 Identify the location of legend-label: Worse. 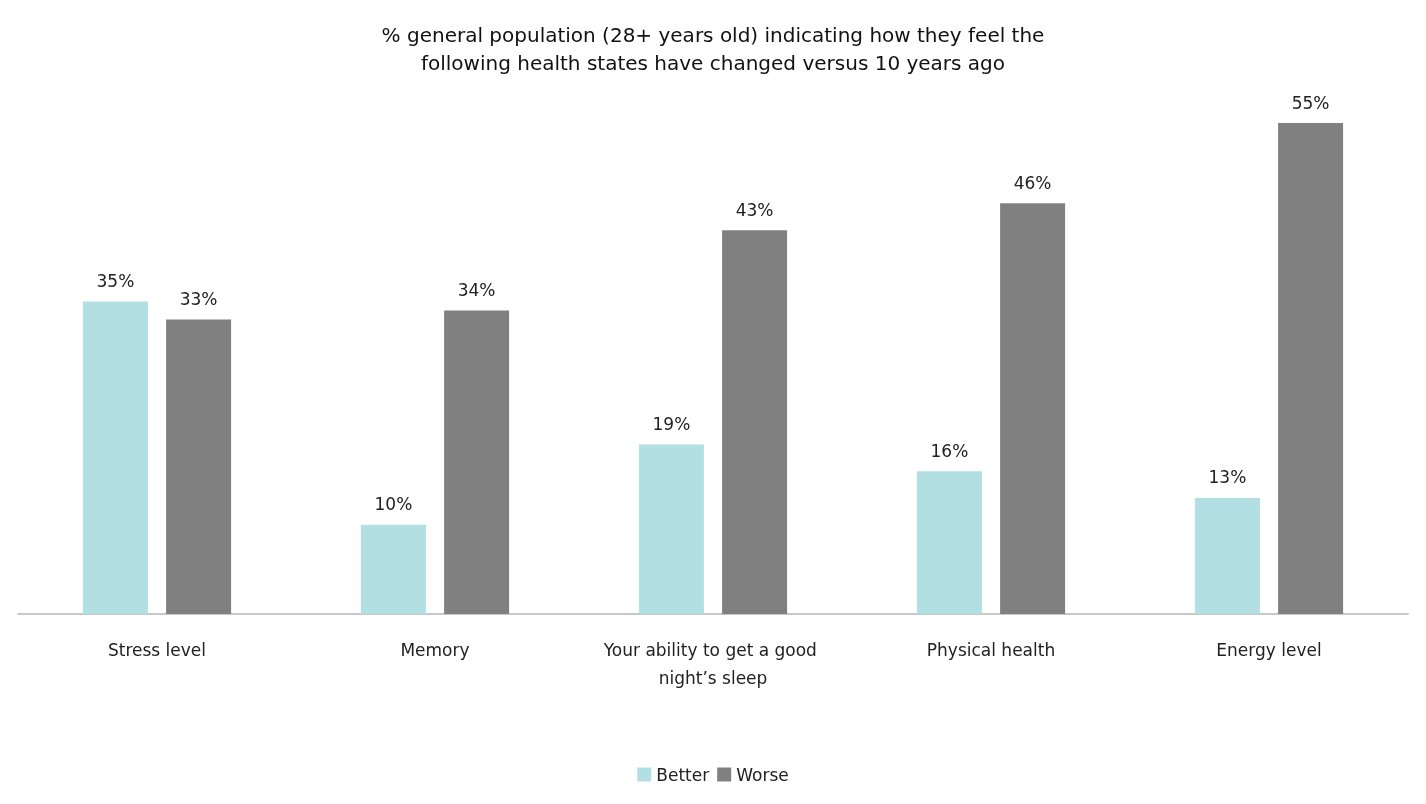
(762, 774).